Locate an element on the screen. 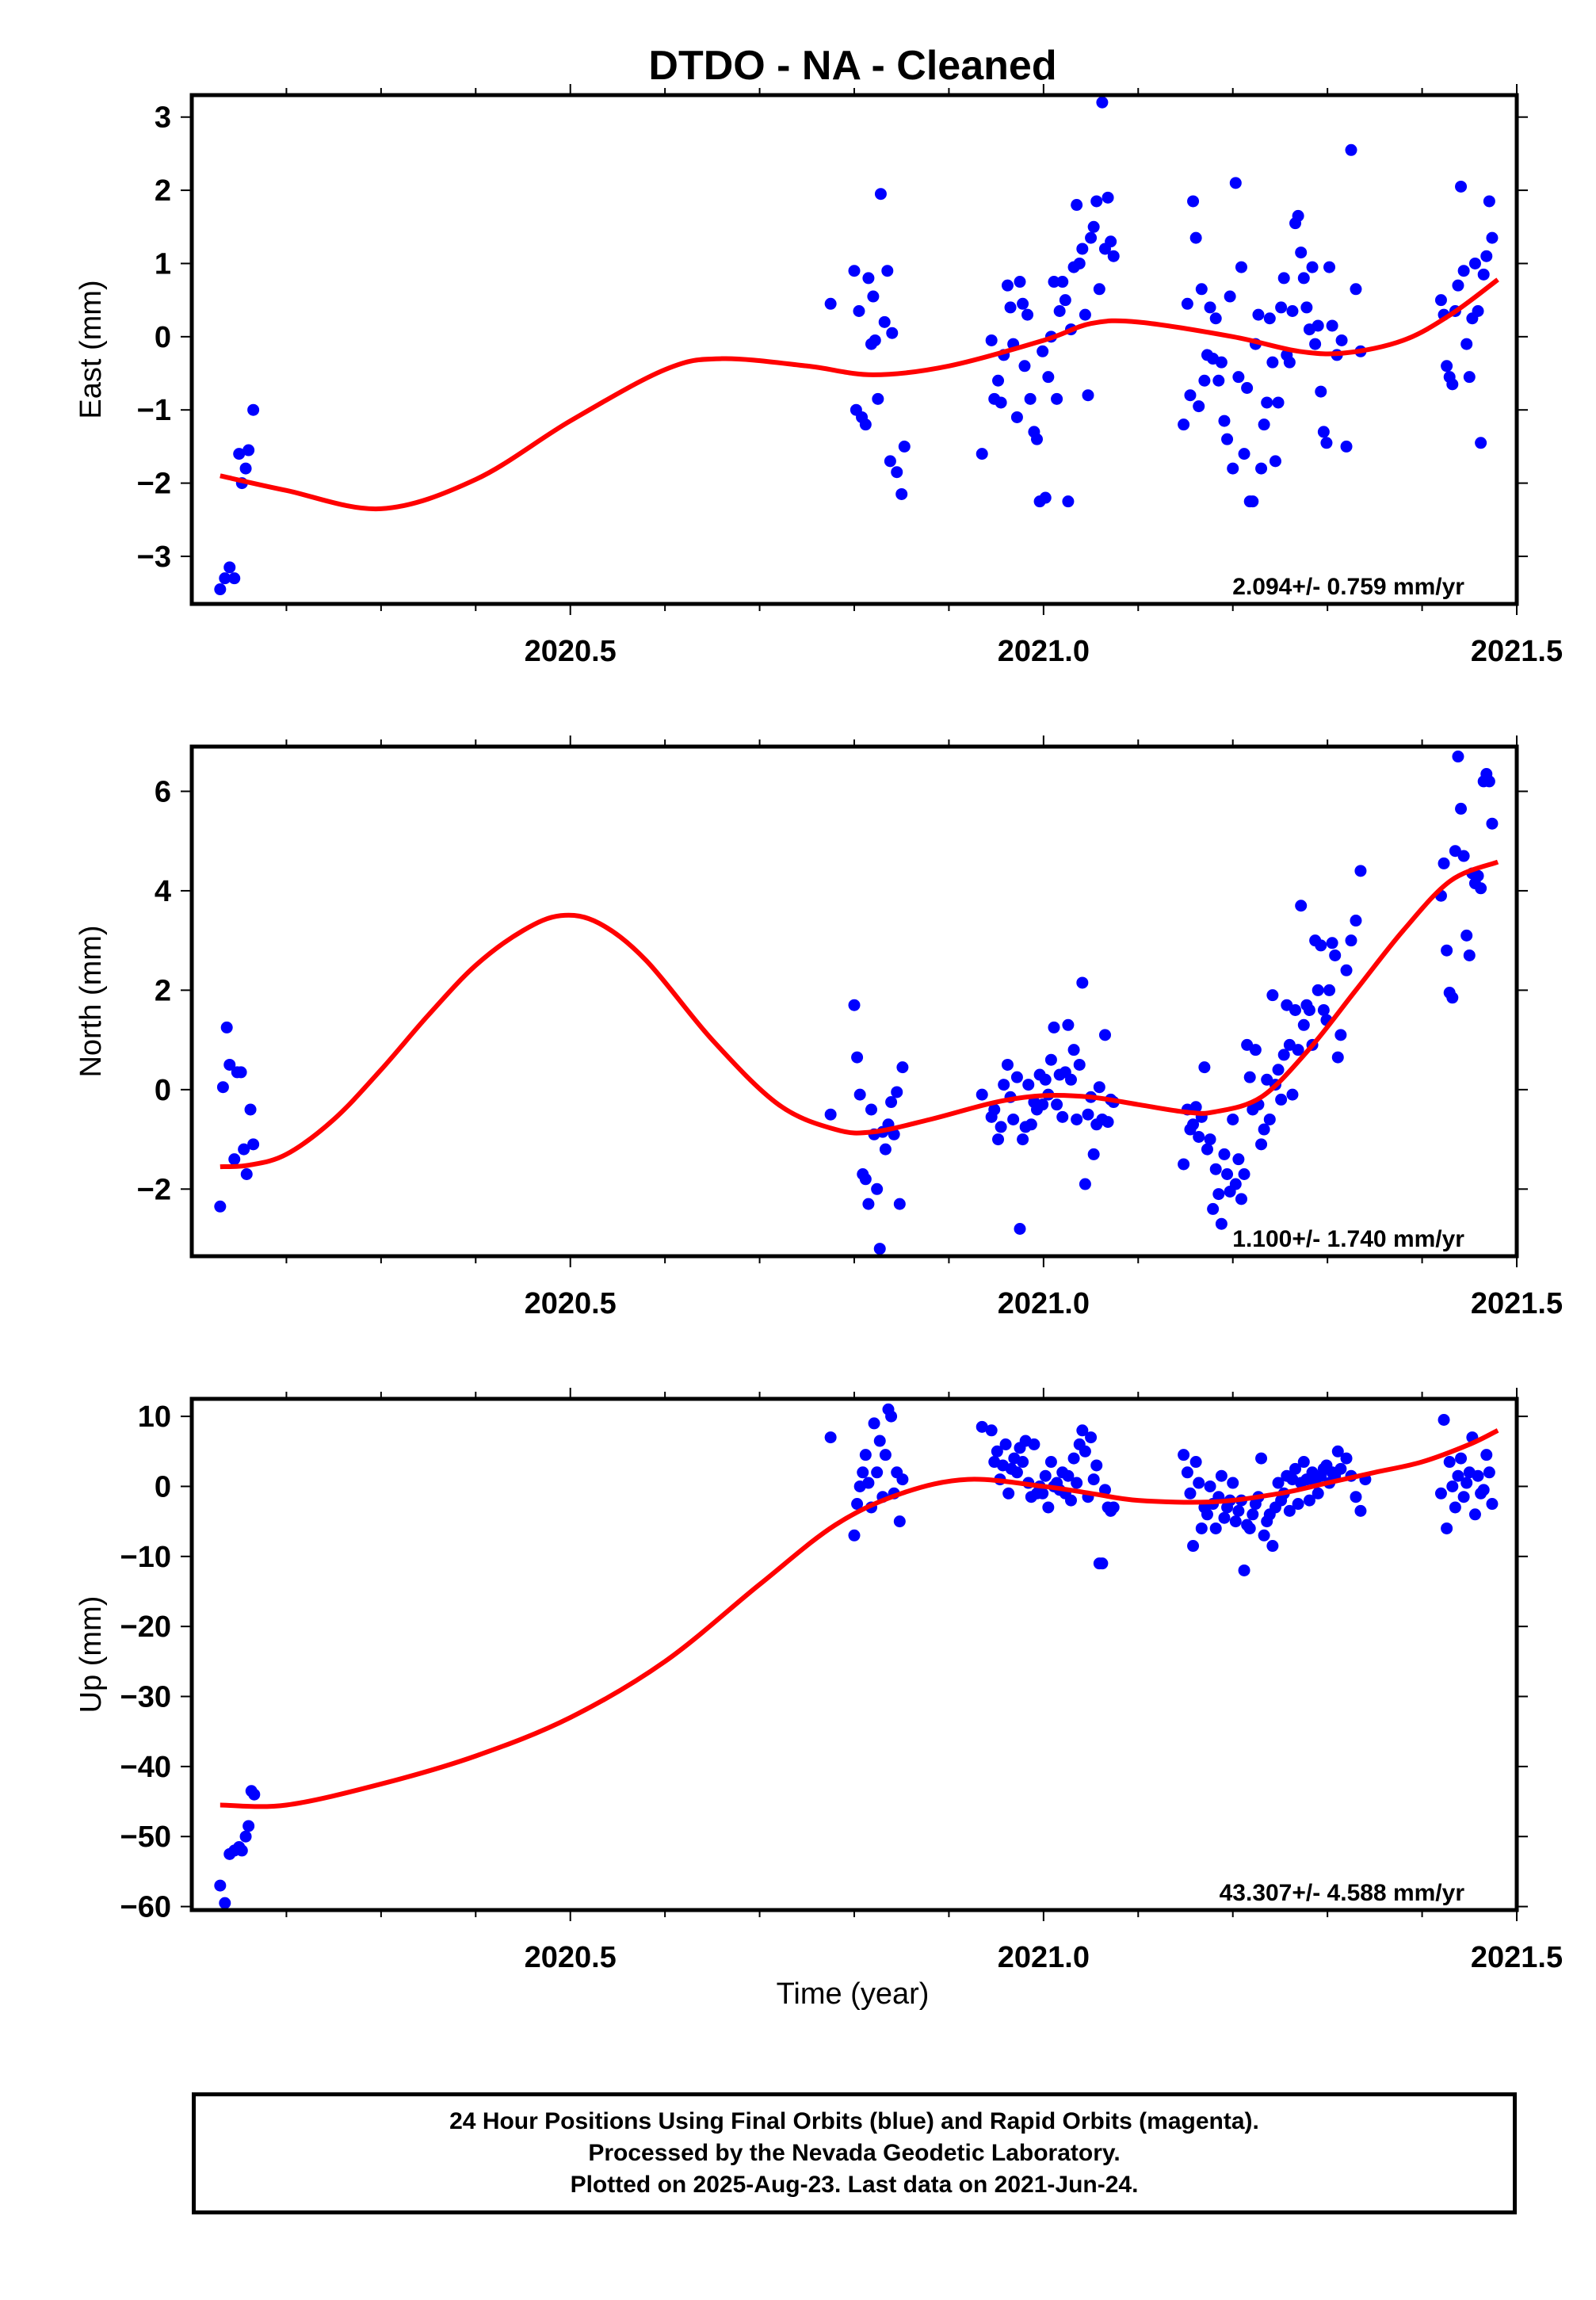 This screenshot has width=1596, height=2300. y-tick-label: 0 is located at coordinates (163, 1090).